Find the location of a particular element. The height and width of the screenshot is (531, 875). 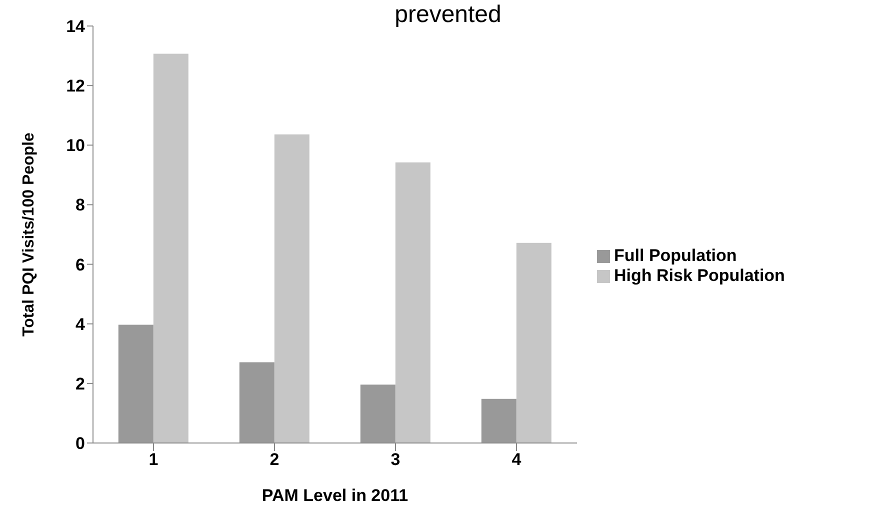

x-tick-label: 3 is located at coordinates (395, 460).